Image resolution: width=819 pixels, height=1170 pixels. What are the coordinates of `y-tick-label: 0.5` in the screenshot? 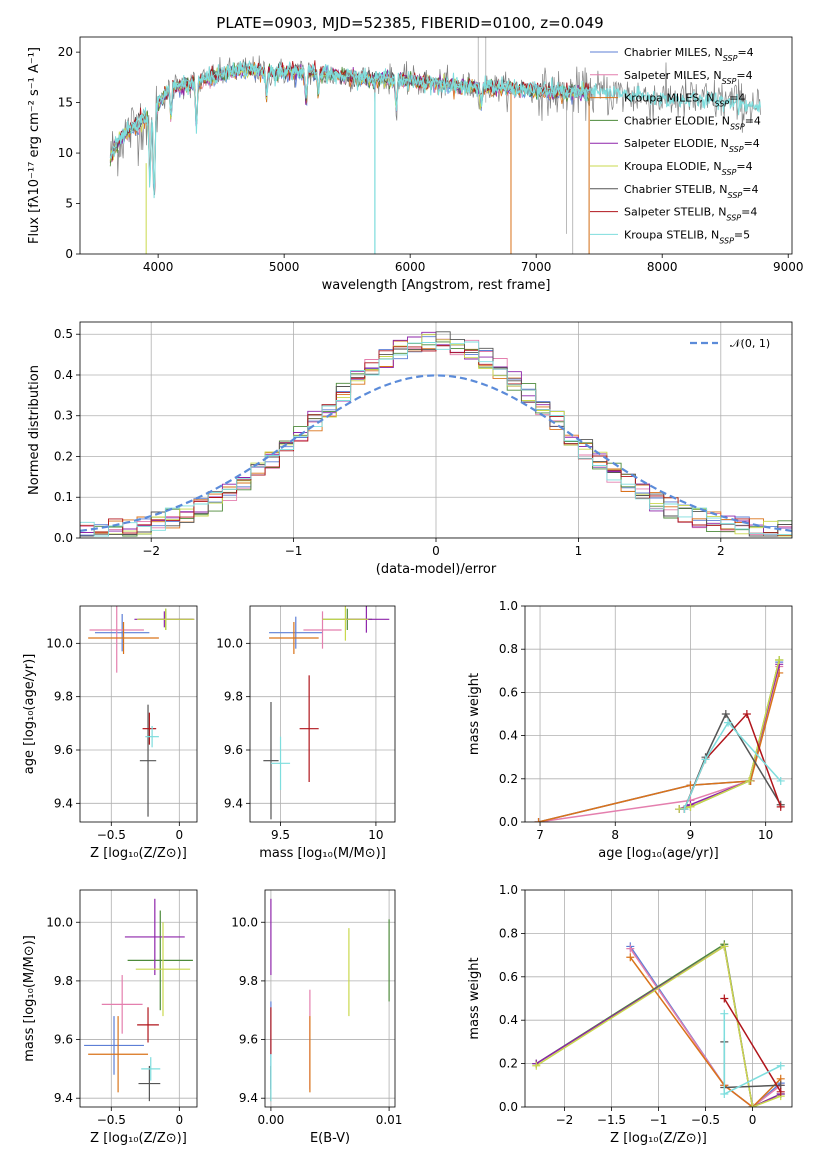 It's located at (63, 334).